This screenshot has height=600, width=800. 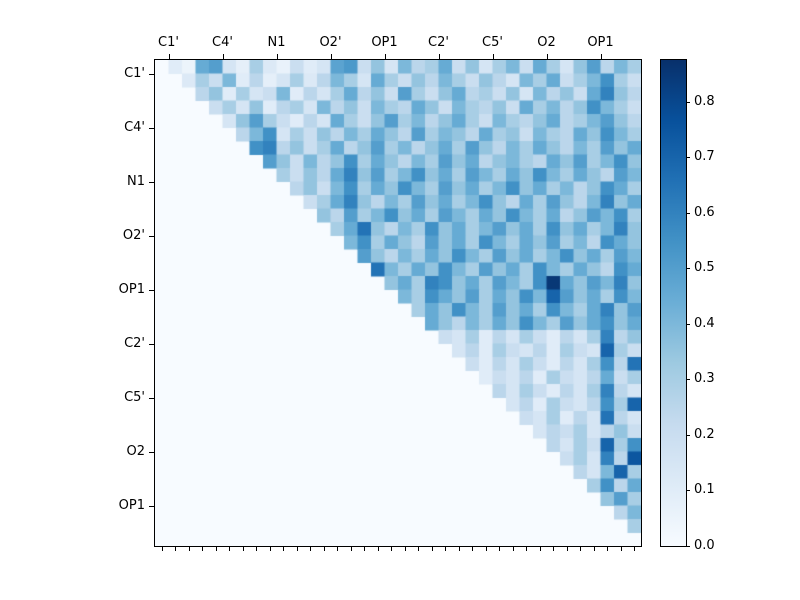 I want to click on colorbar-tick-label: 0.1, so click(x=704, y=490).